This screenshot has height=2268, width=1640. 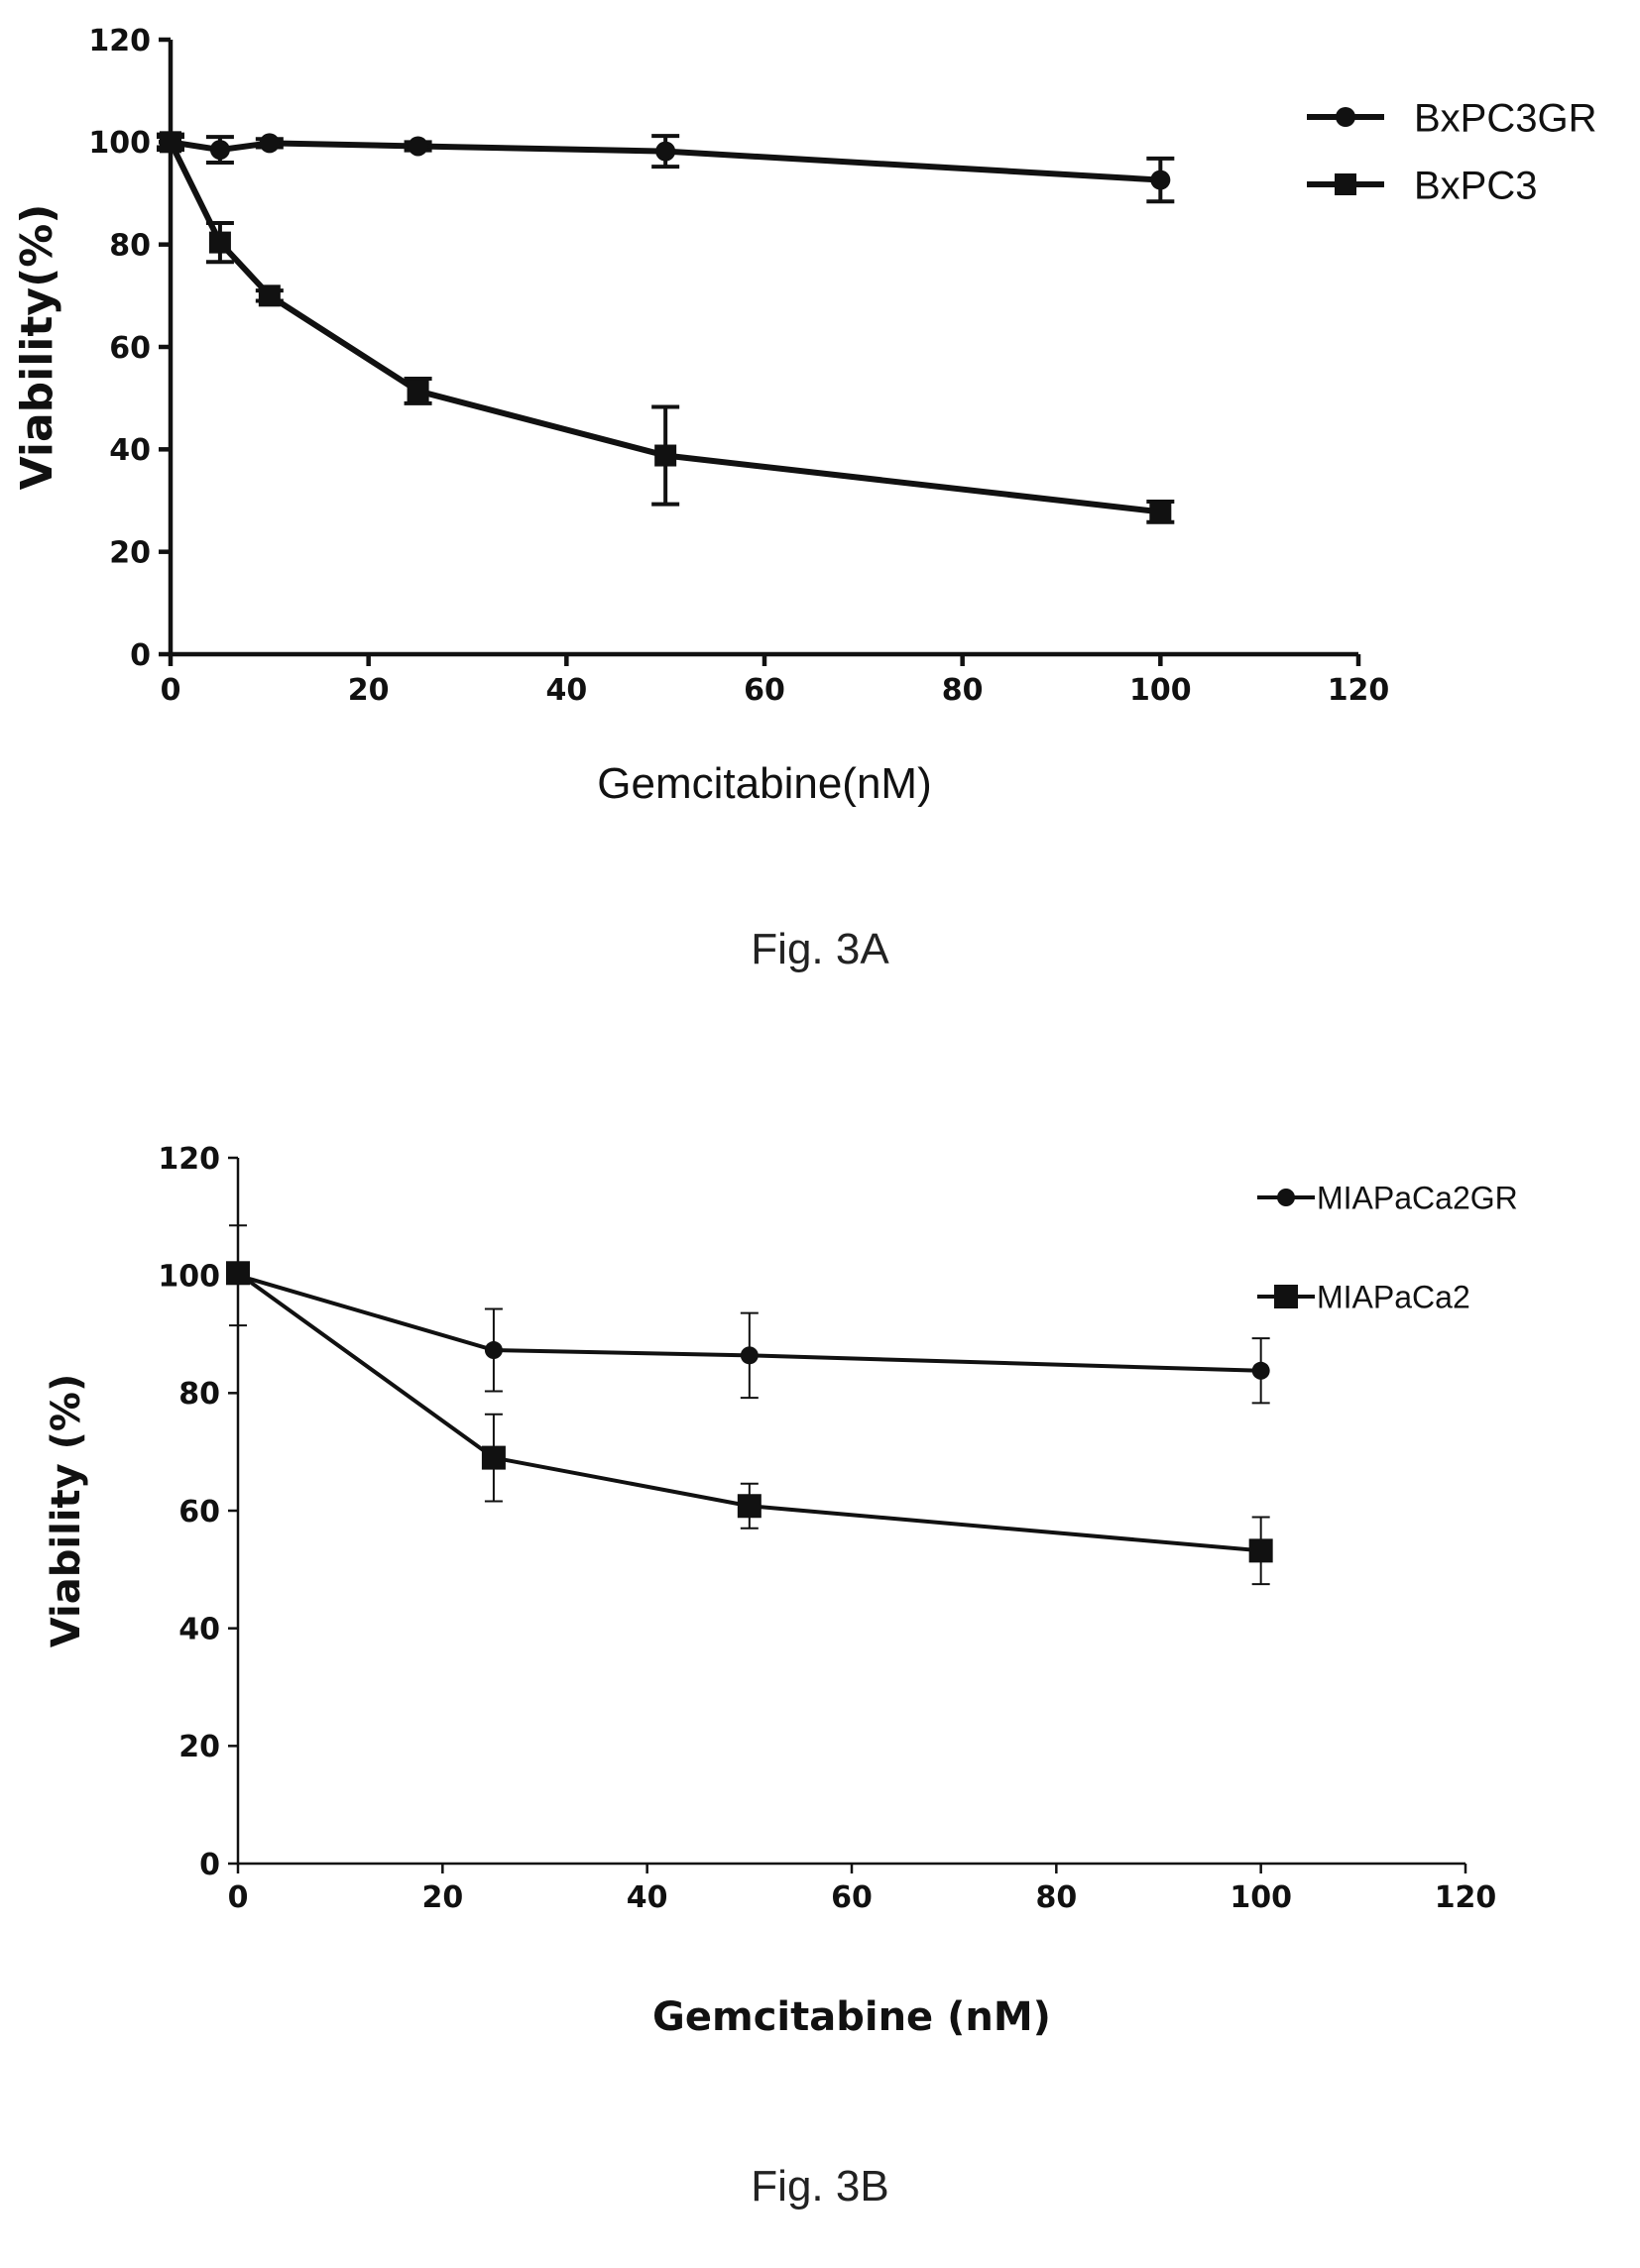 I want to click on legend-entry: MIAPaCa2, so click(x=1363, y=1297).